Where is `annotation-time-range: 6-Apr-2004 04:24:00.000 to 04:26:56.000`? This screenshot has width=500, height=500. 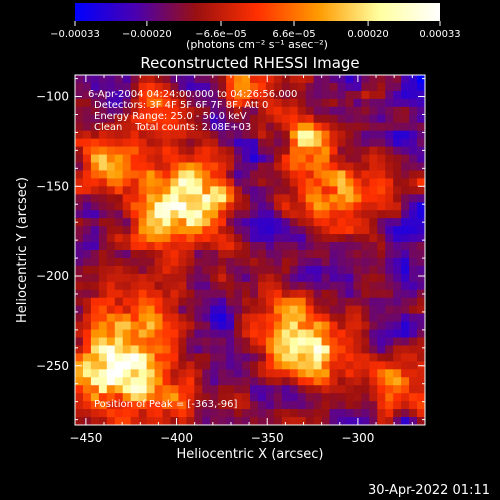
annotation-time-range: 6-Apr-2004 04:24:00.000 to 04:26:56.000 is located at coordinates (192, 94).